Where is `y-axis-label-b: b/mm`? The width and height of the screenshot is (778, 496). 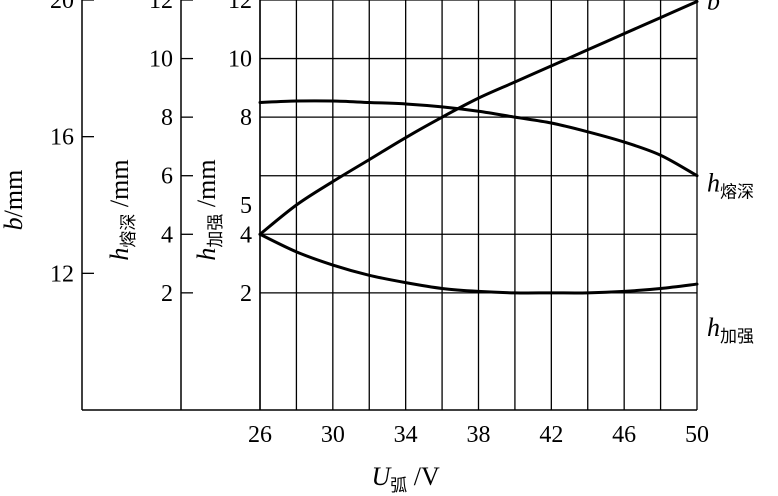 y-axis-label-b: b/mm is located at coordinates (14, 200).